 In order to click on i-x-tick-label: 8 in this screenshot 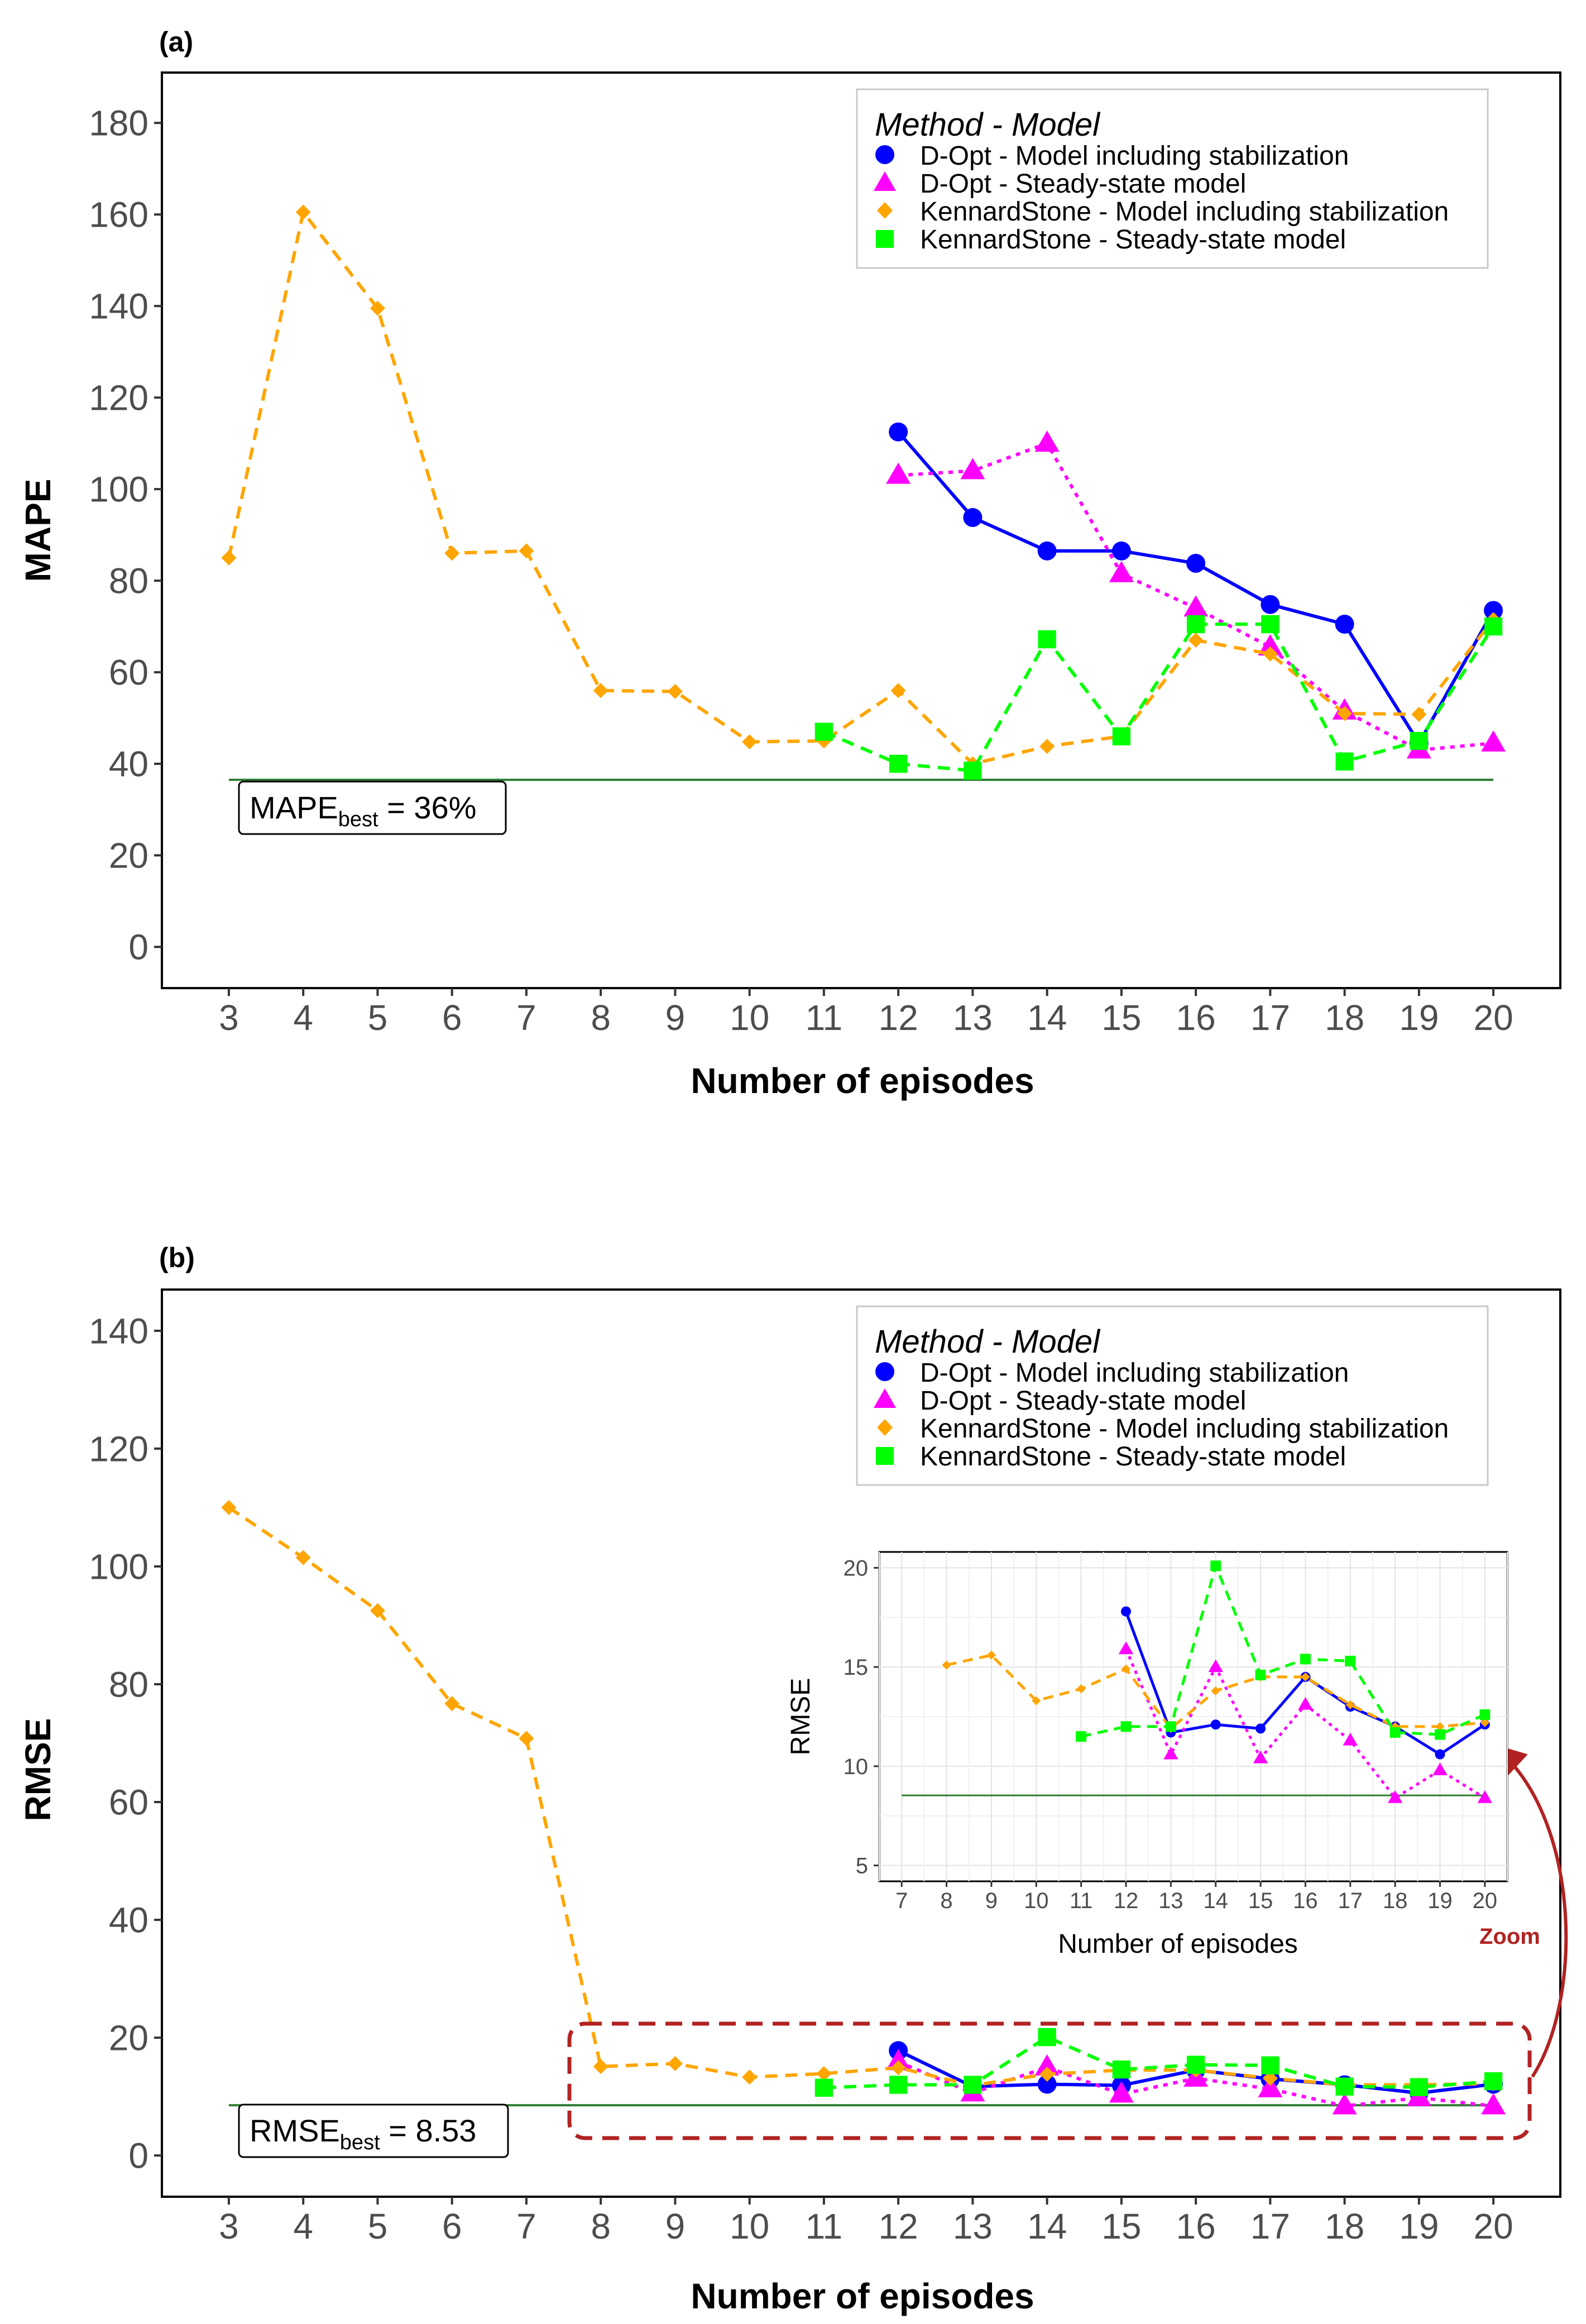, I will do `click(946, 1901)`.